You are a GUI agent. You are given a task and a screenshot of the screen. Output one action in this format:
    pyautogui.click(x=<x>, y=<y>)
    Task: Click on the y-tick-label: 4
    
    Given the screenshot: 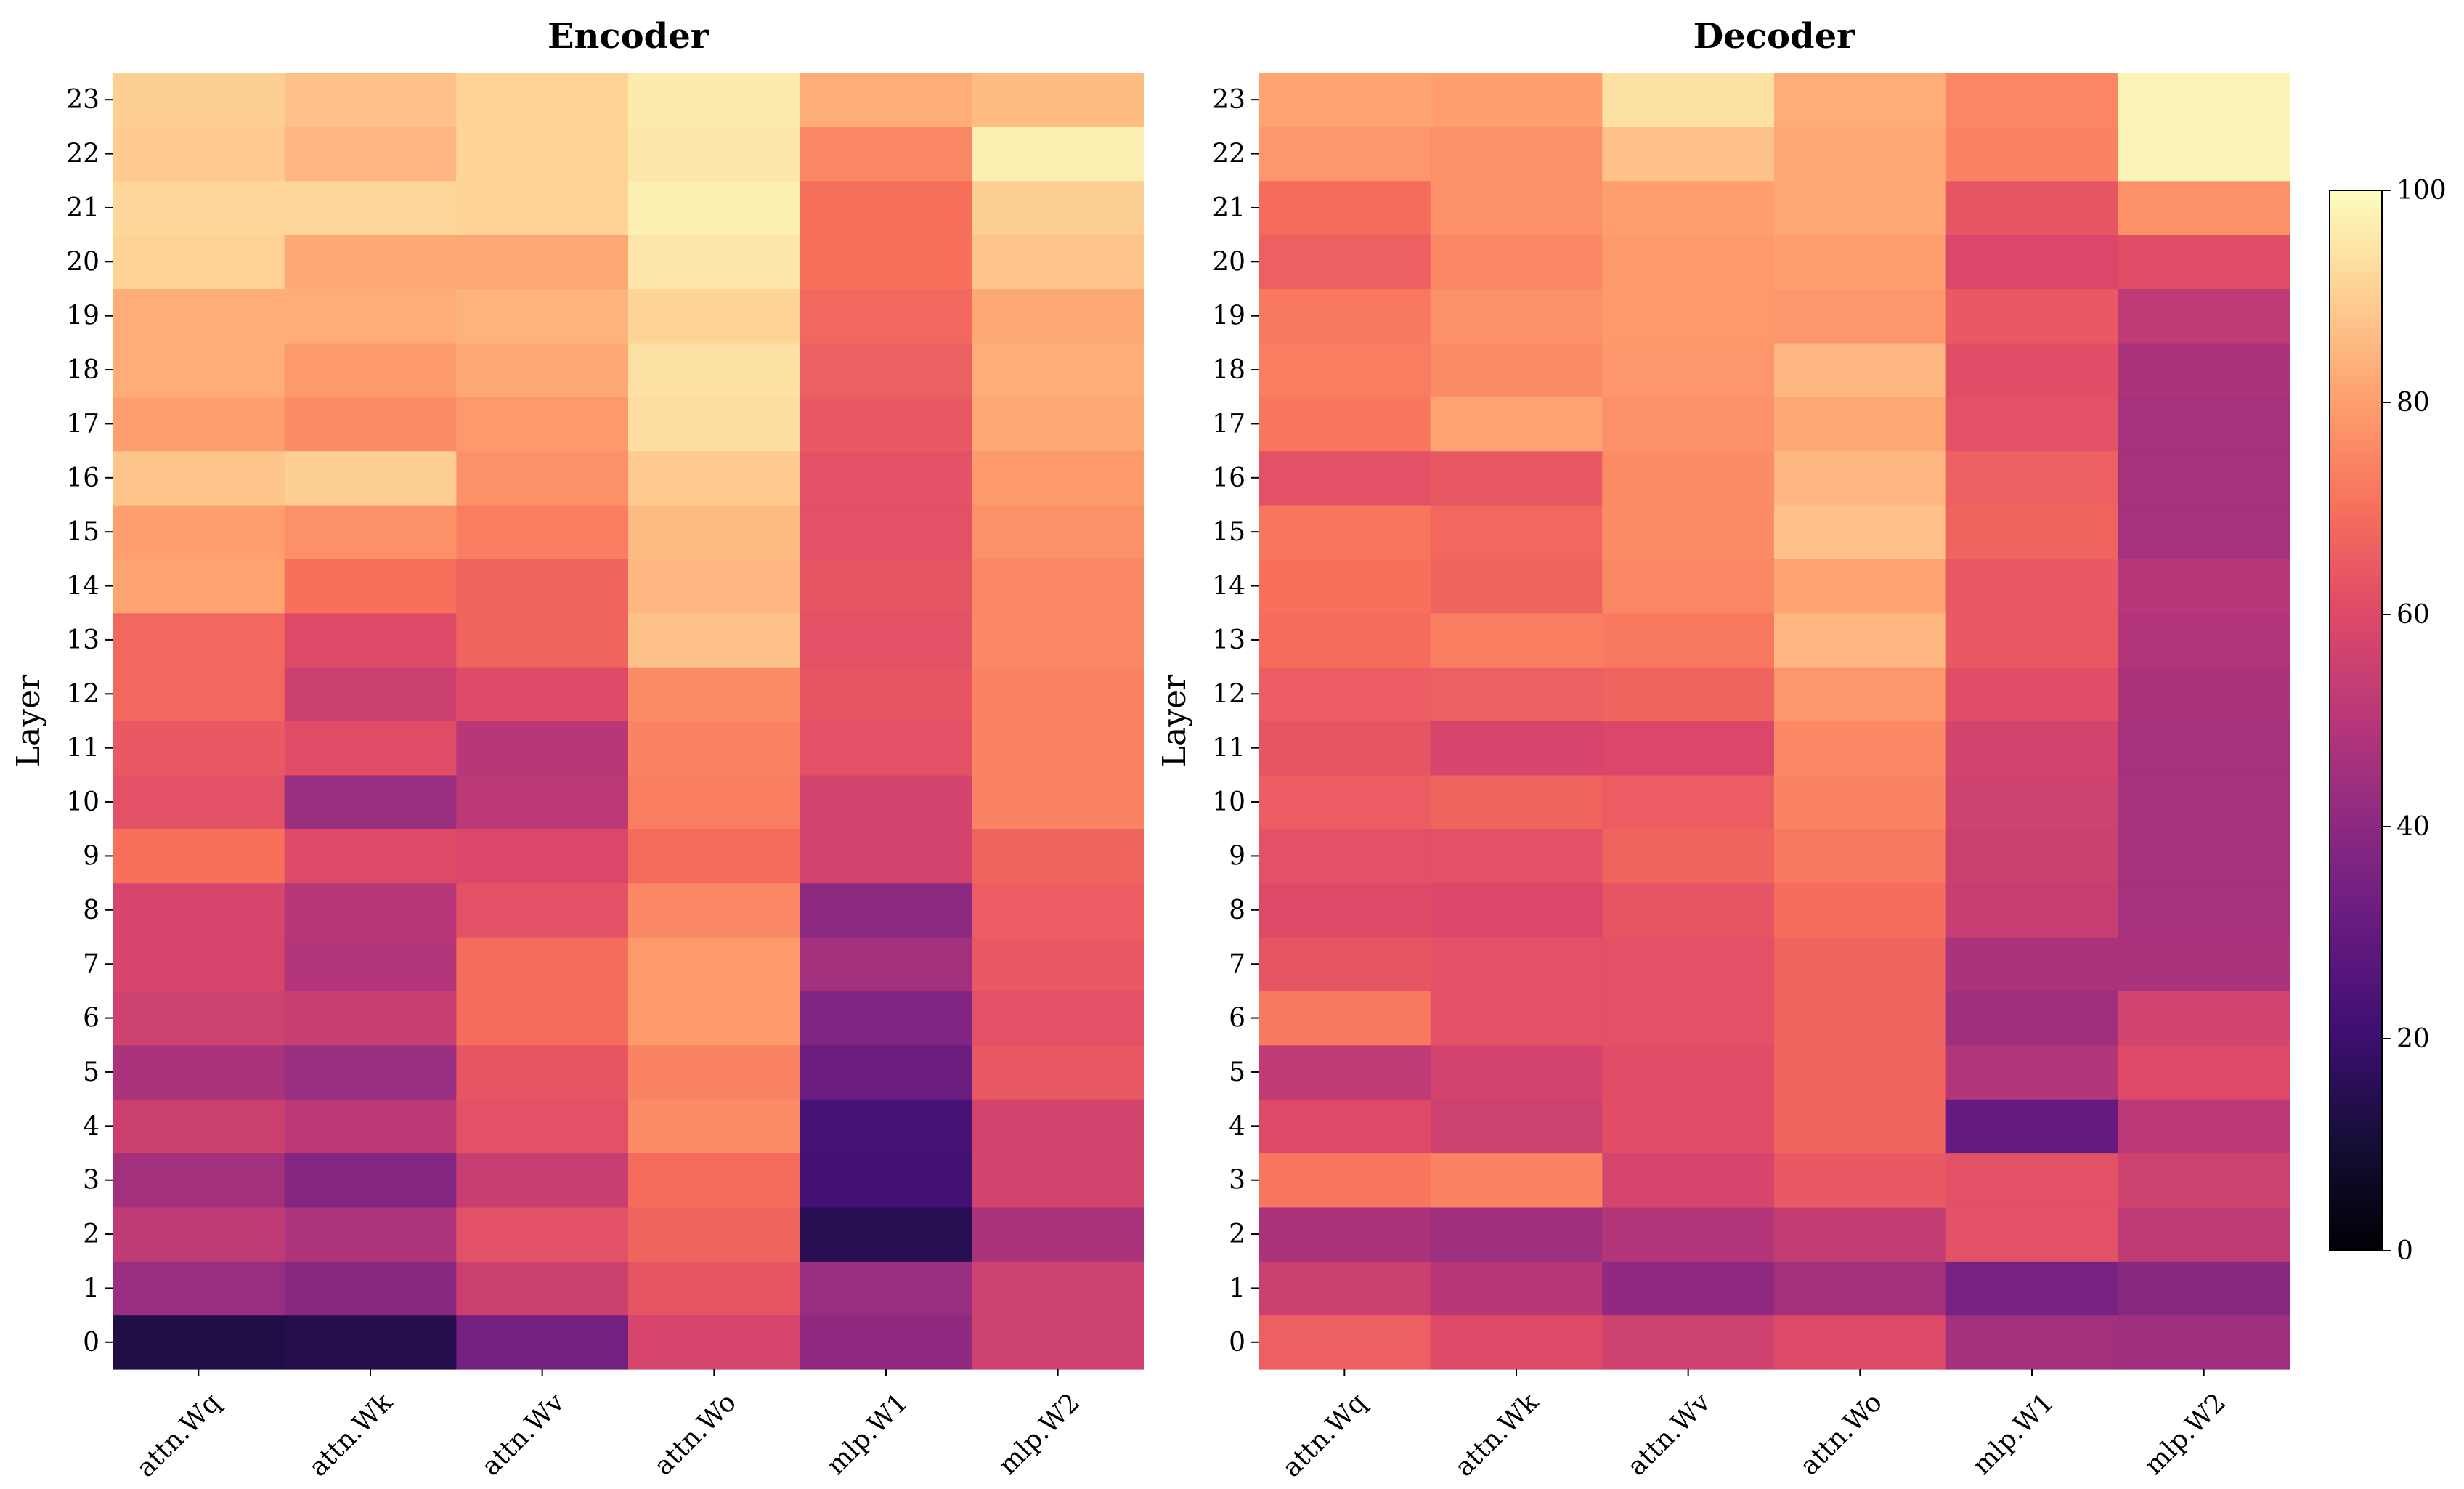 What is the action you would take?
    pyautogui.click(x=91, y=1126)
    